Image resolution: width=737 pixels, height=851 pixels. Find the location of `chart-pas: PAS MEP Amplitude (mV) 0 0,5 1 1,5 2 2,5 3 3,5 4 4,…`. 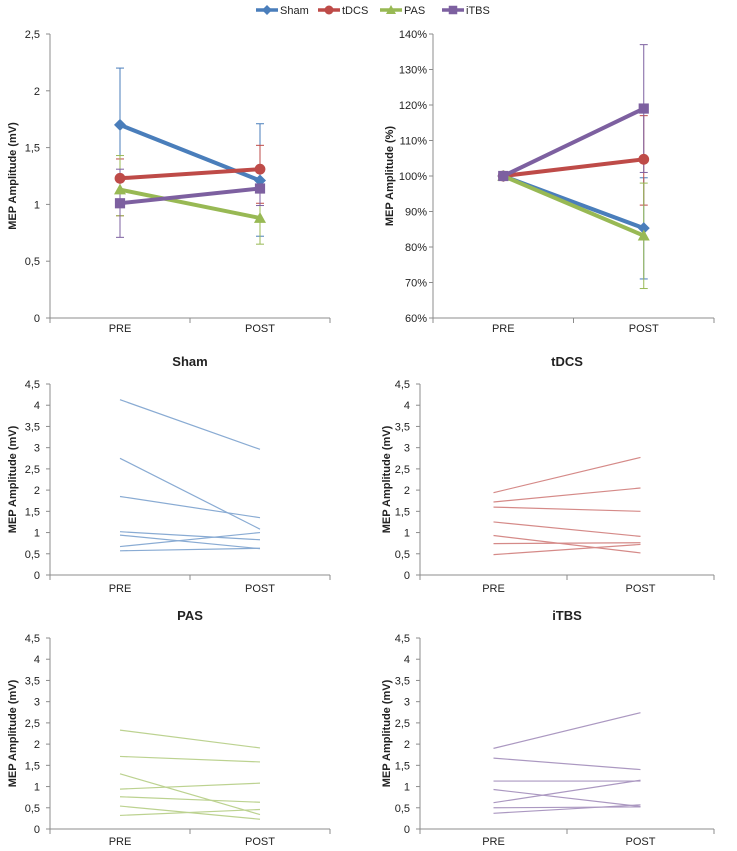

chart-pas: PAS MEP Amplitude (mV) 0 0,5 1 1,5 2 2,5 3 3,5 4 4,… is located at coordinates (169, 728).